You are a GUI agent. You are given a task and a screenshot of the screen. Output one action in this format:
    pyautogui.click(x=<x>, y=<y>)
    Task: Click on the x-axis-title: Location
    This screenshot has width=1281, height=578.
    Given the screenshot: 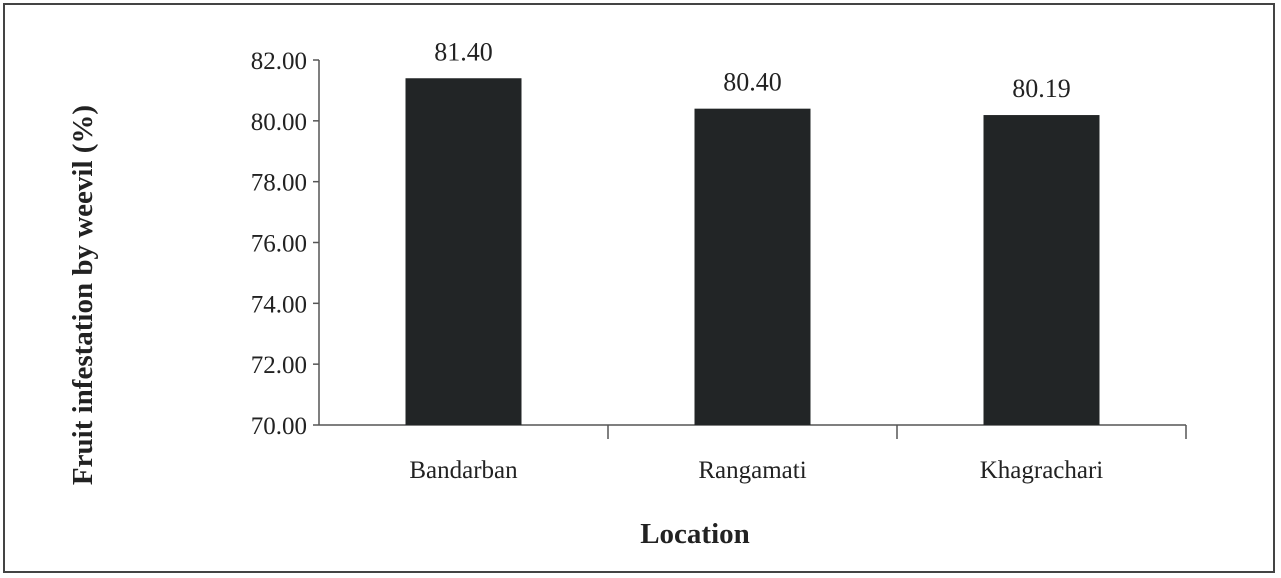 What is the action you would take?
    pyautogui.click(x=695, y=534)
    